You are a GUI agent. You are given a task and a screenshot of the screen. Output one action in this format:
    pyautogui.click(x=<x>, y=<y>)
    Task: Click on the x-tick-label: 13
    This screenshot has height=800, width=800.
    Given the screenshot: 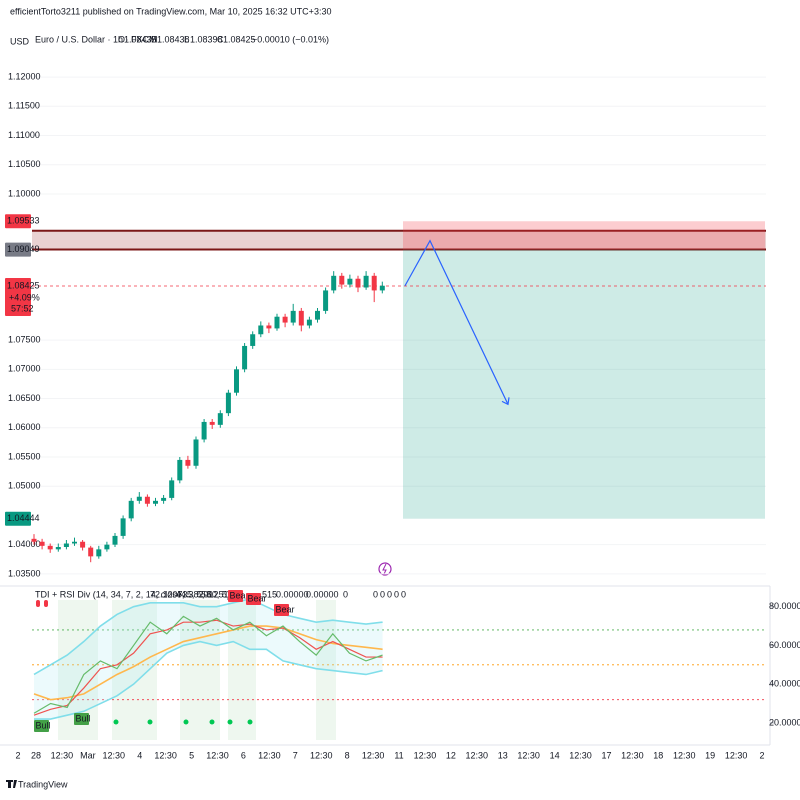 What is the action you would take?
    pyautogui.click(x=503, y=755)
    